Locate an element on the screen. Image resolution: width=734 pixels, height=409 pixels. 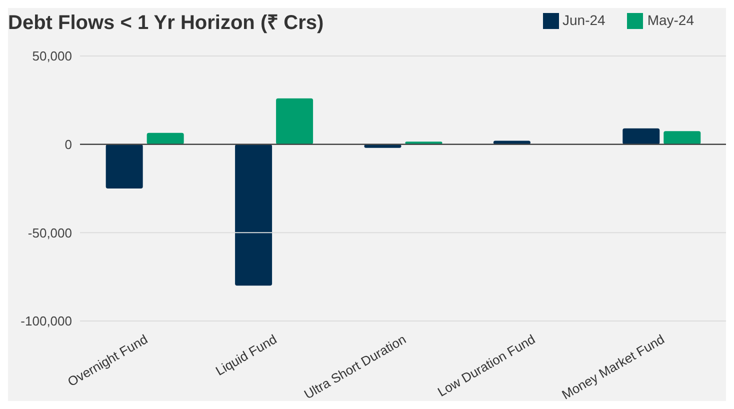
chart-title: Debt Flows < 1 Yr Horizon (₹ Crs) is located at coordinates (166, 23).